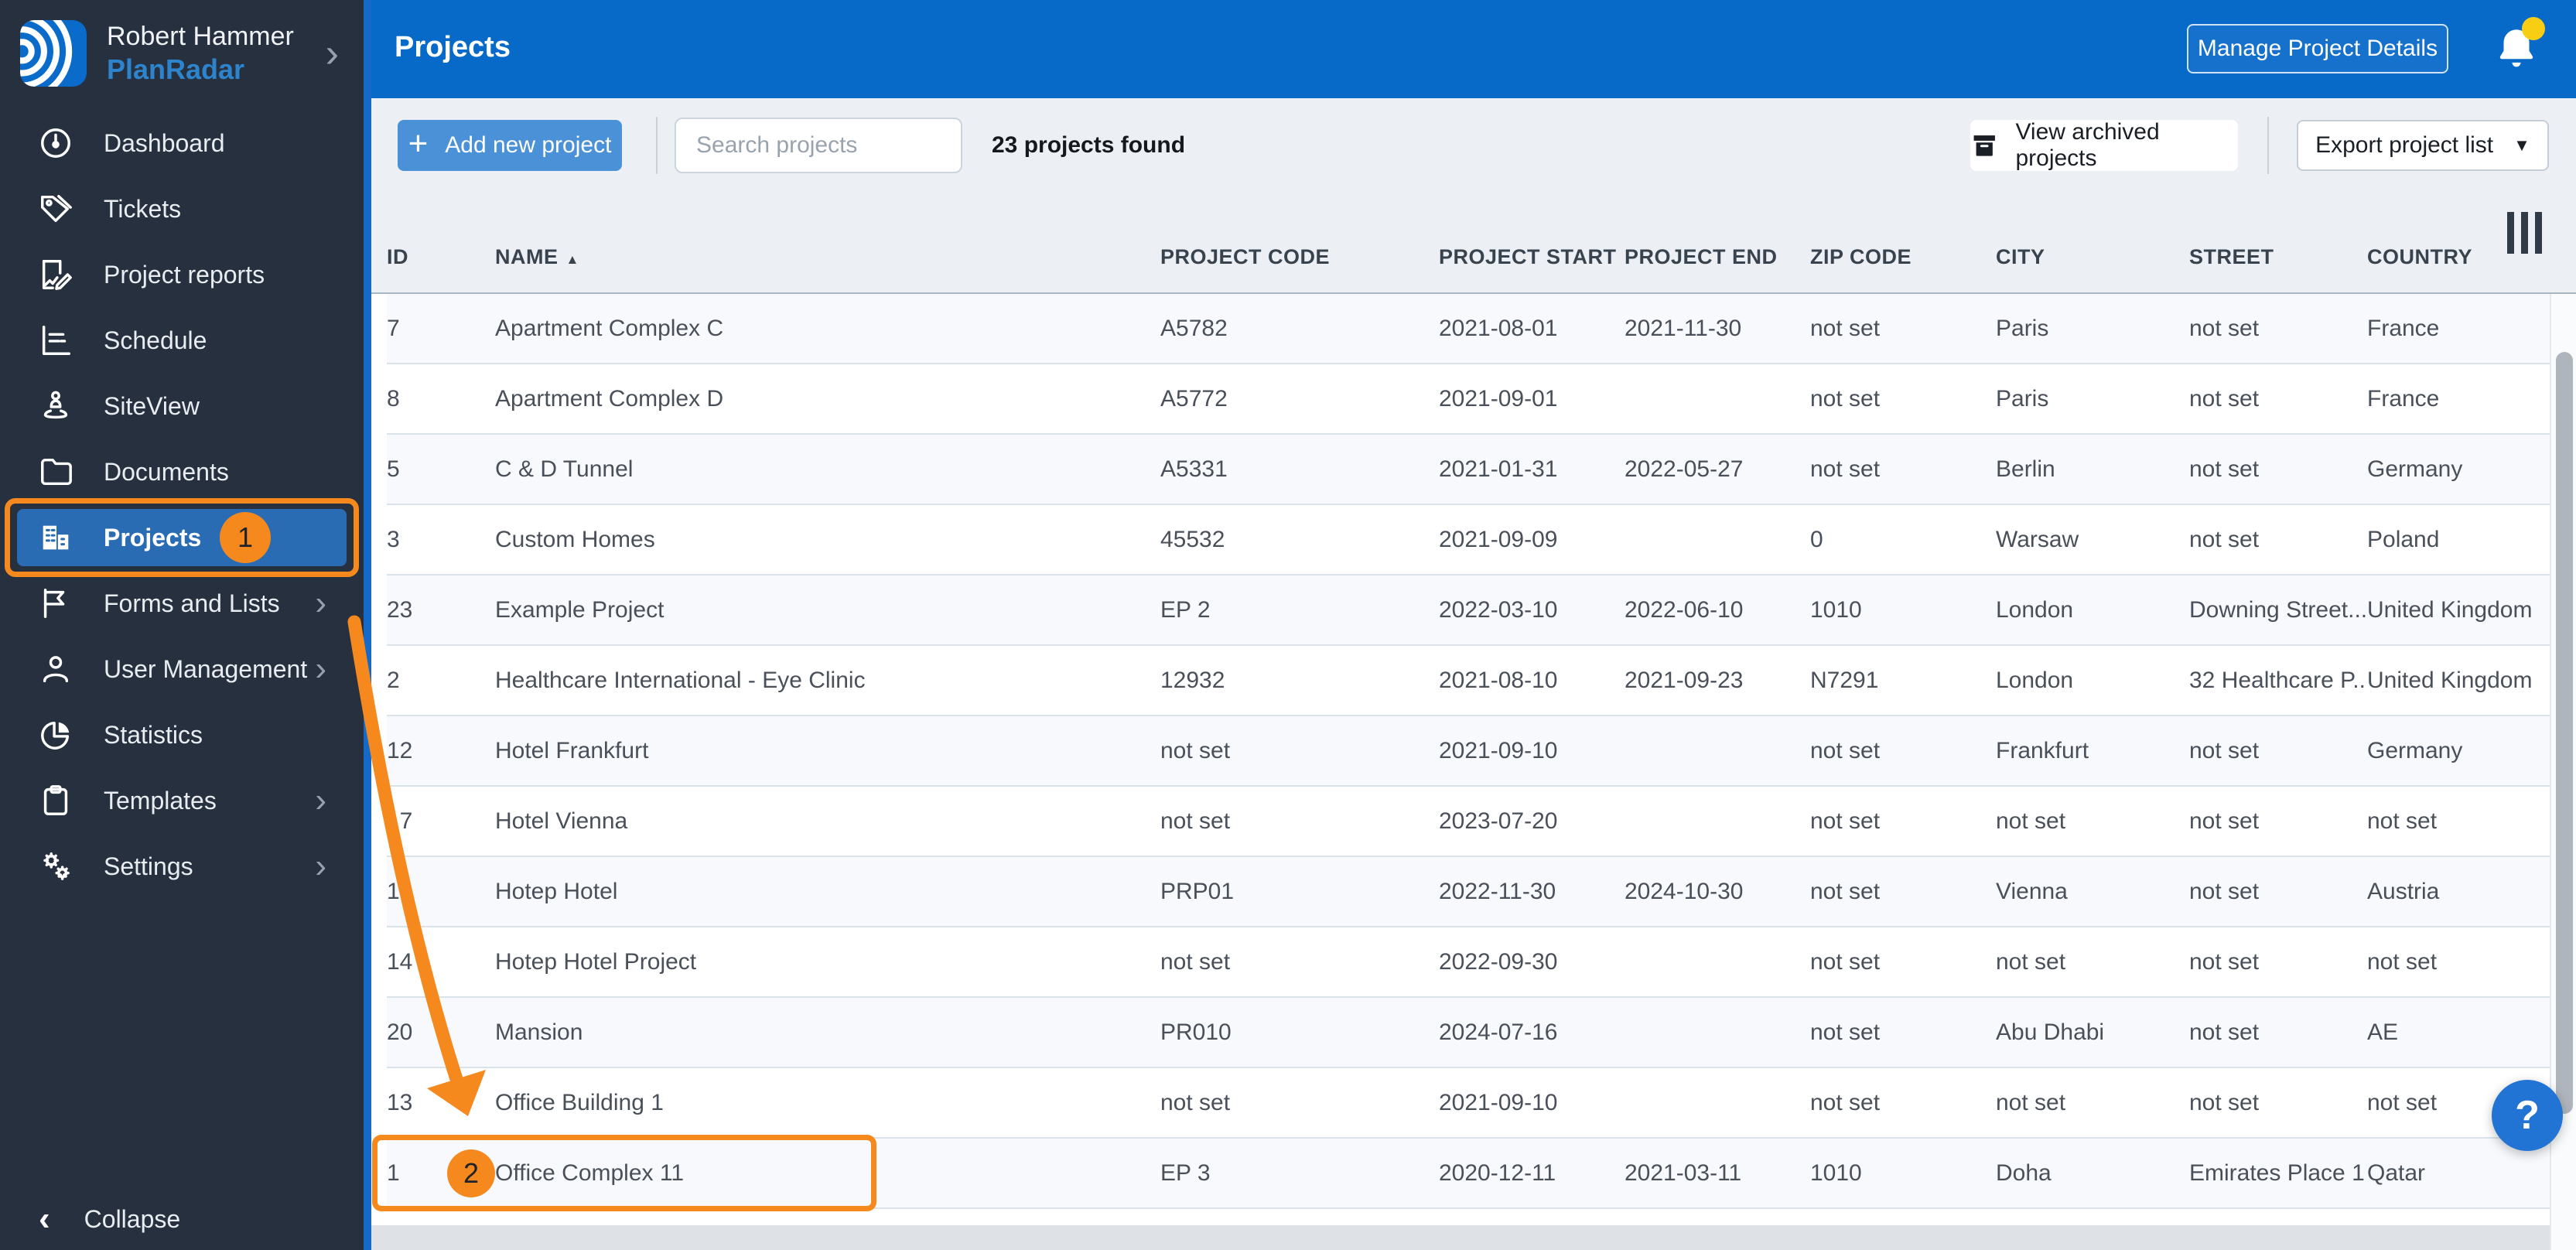 The image size is (2576, 1250). Describe the element at coordinates (2527, 1115) in the screenshot. I see `help-button: ?` at that location.